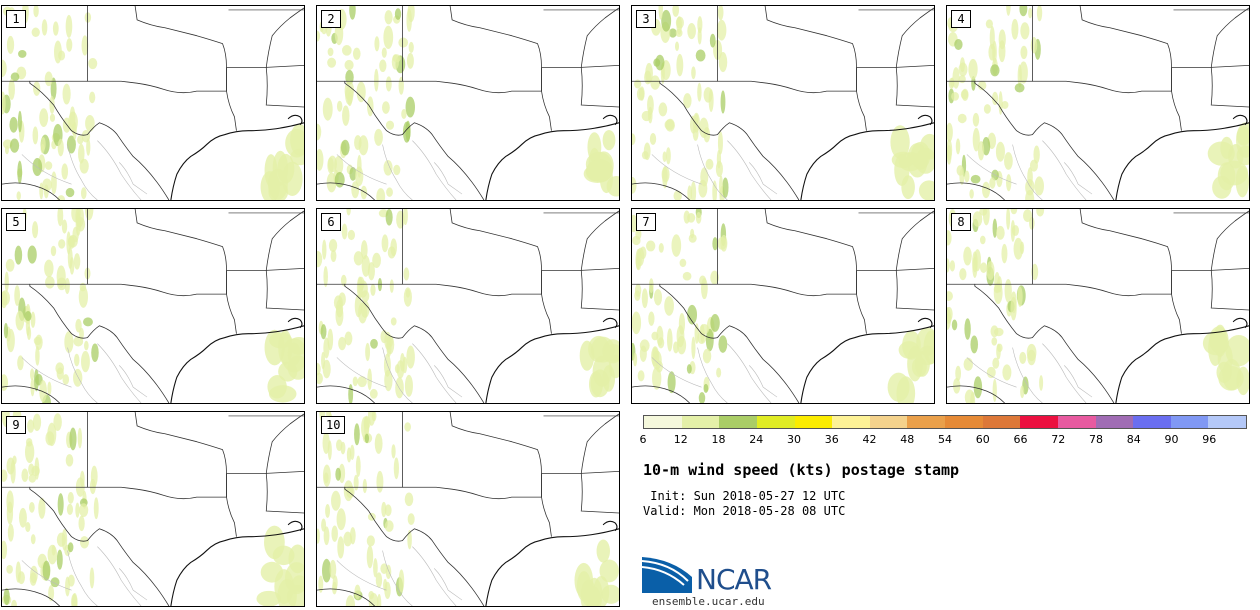  Describe the element at coordinates (1133, 439) in the screenshot. I see `colorbar-tick-label: 84` at that location.